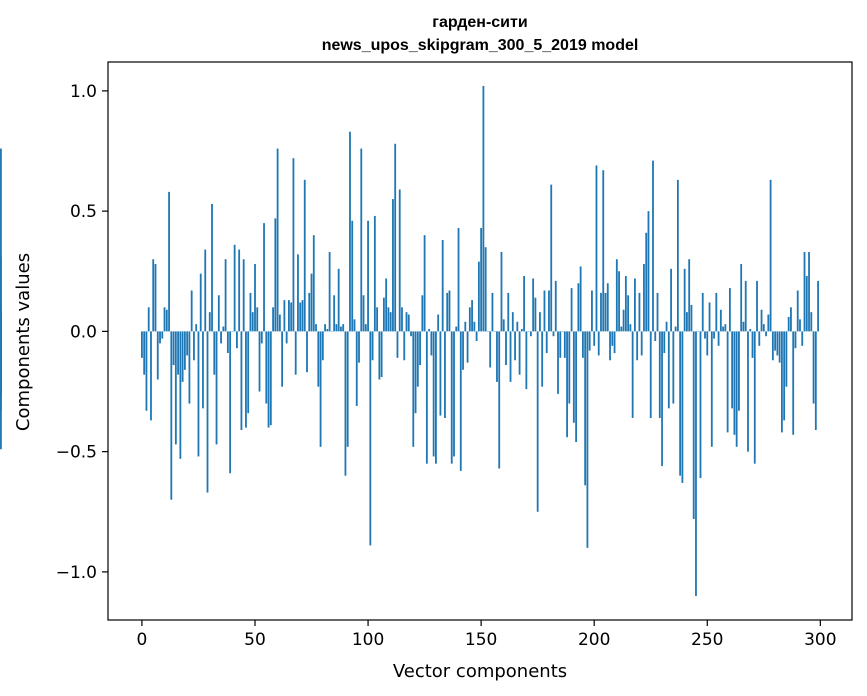 The image size is (867, 696). I want to click on y-tick-label: 0.5, so click(83, 212).